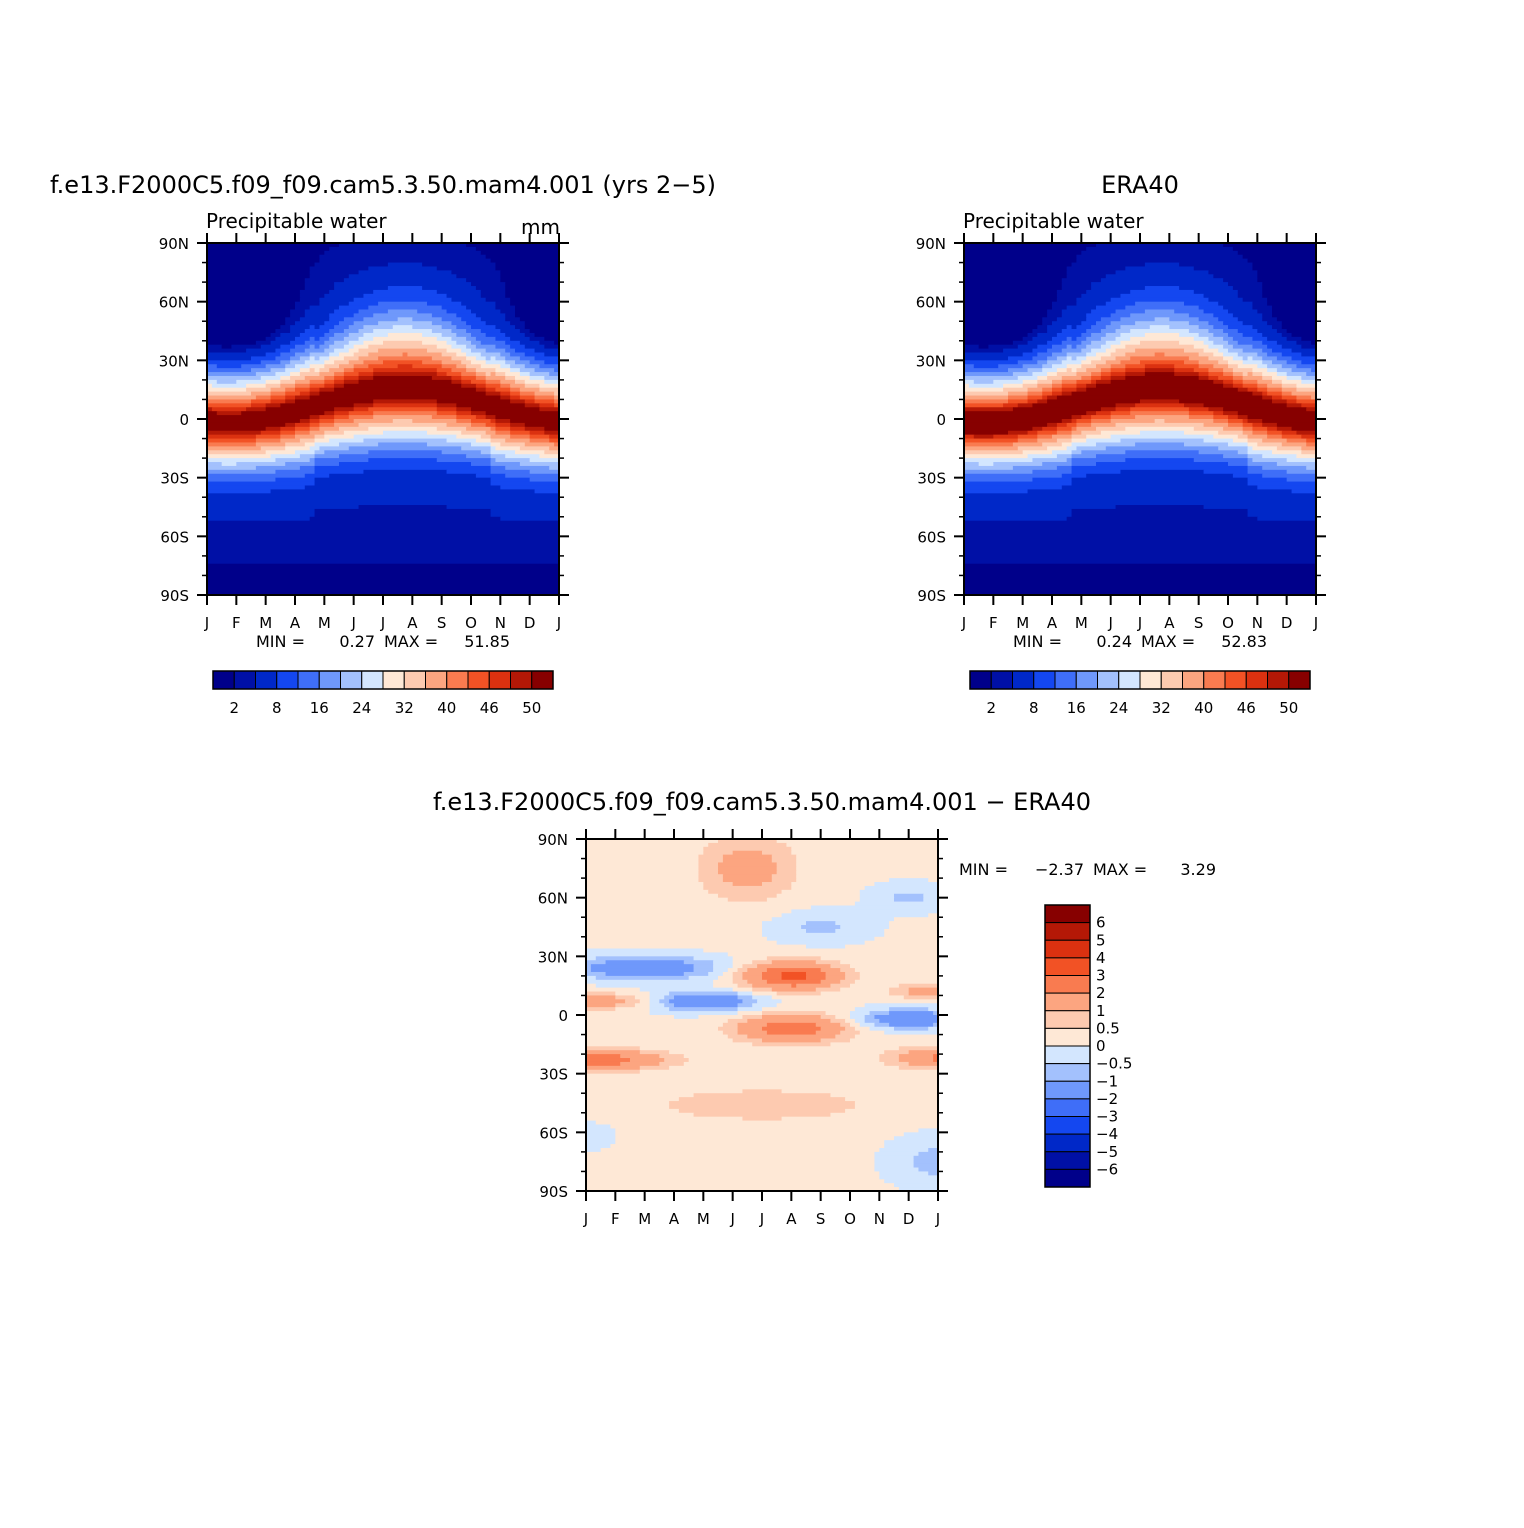  What do you see at coordinates (585, 1219) in the screenshot?
I see `diff-x-tick-label: J` at bounding box center [585, 1219].